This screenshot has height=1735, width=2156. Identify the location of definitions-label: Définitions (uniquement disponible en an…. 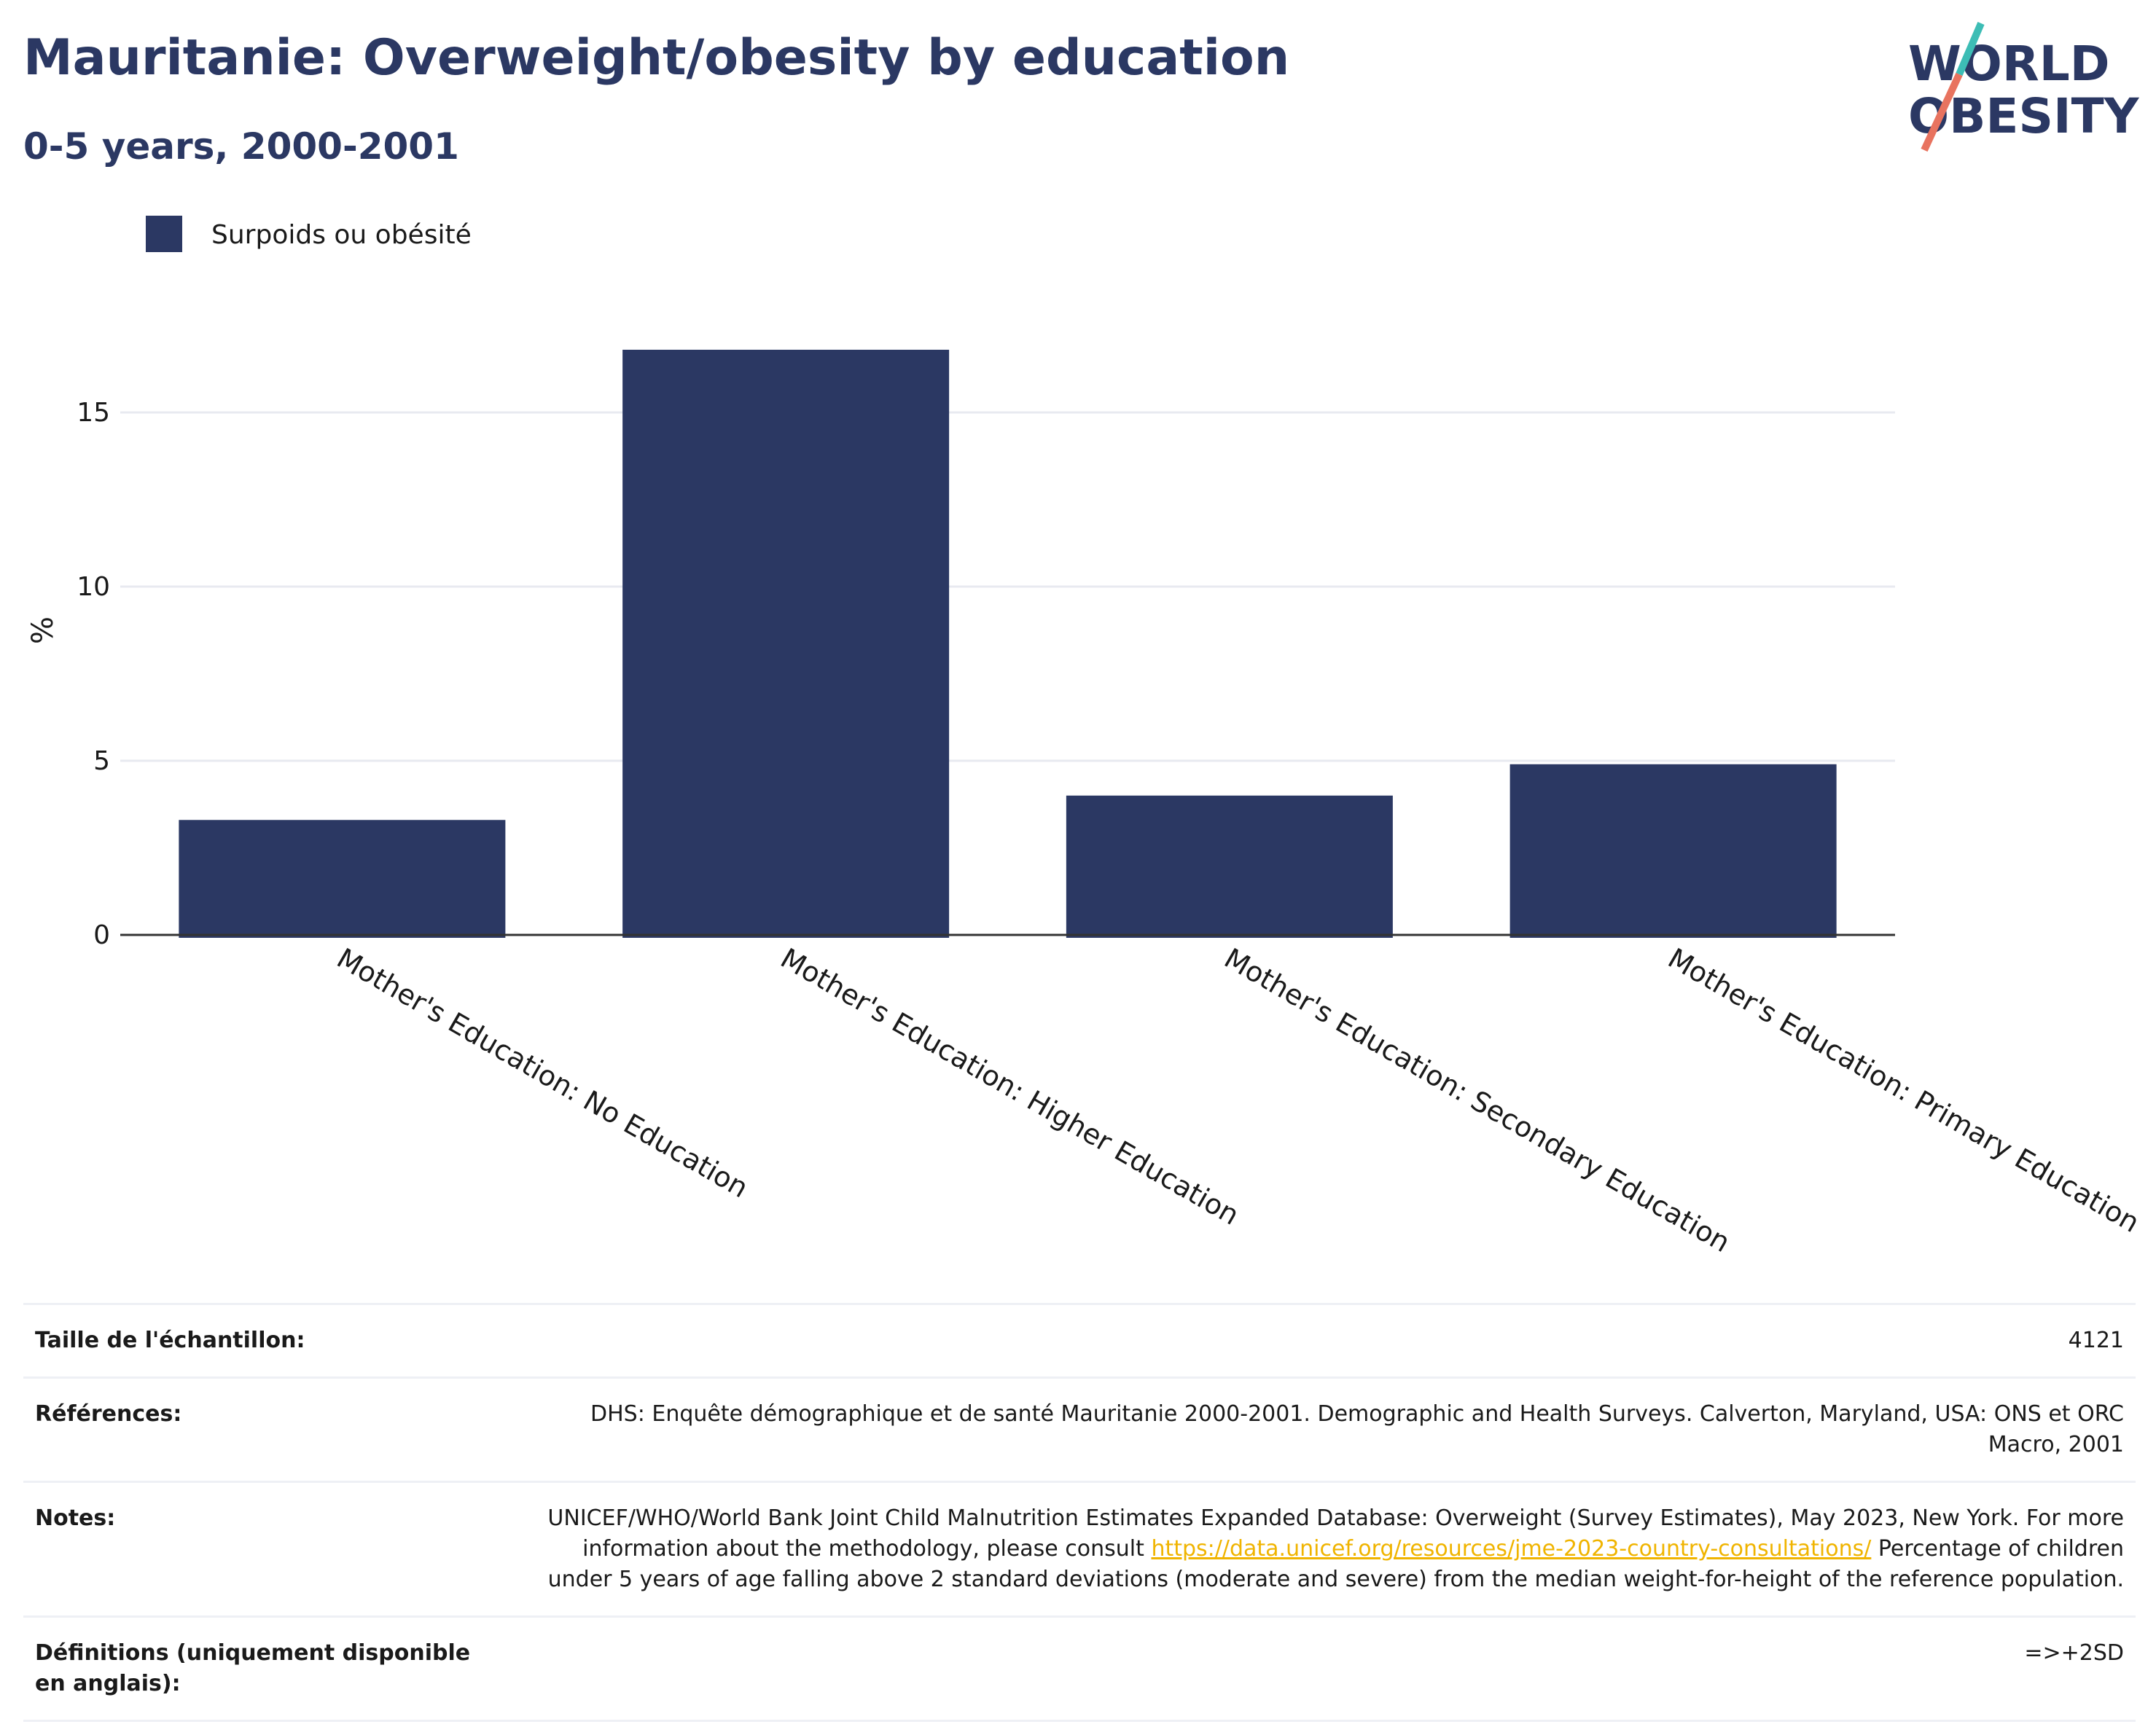
(268, 1668).